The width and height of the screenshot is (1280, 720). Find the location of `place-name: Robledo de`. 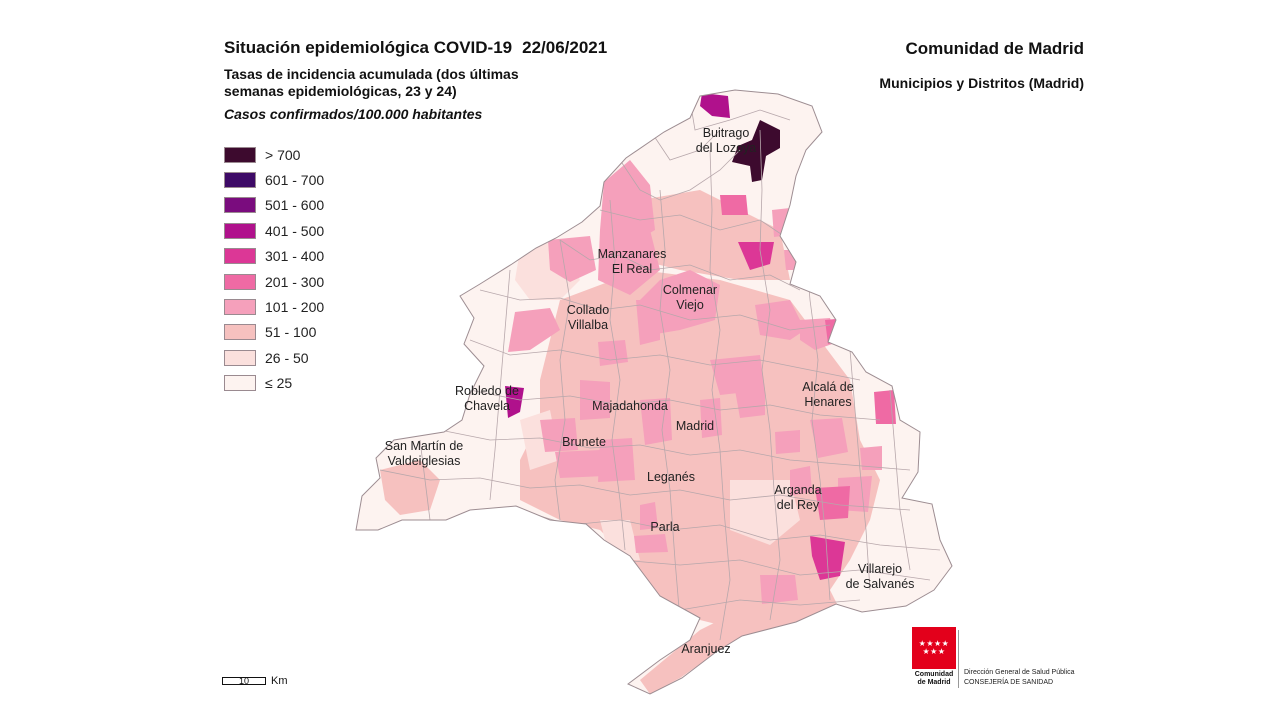

place-name: Robledo de is located at coordinates (487, 391).